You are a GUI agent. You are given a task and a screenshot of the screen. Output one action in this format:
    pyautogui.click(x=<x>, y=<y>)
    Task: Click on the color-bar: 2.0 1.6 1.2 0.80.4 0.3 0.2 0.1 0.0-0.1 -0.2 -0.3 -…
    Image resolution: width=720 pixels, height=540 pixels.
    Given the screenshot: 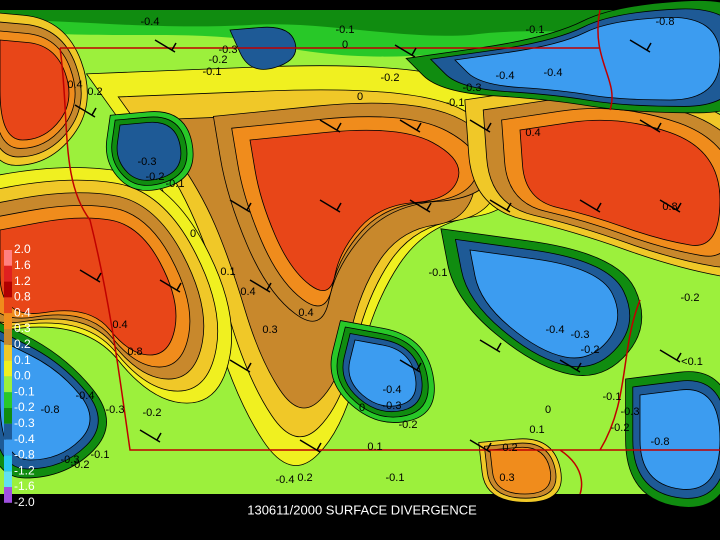 What is the action you would take?
    pyautogui.click(x=19, y=375)
    